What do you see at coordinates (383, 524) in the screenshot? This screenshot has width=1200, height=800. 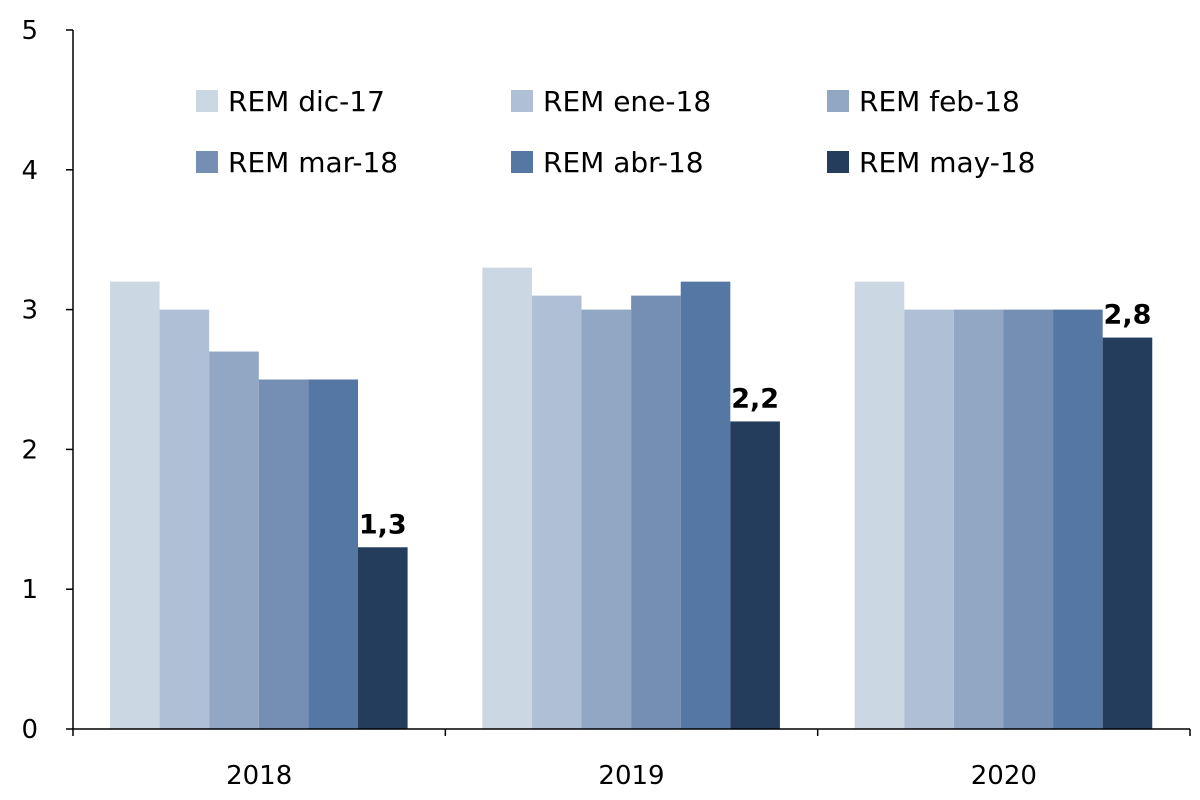 I see `data-label: 1,3` at bounding box center [383, 524].